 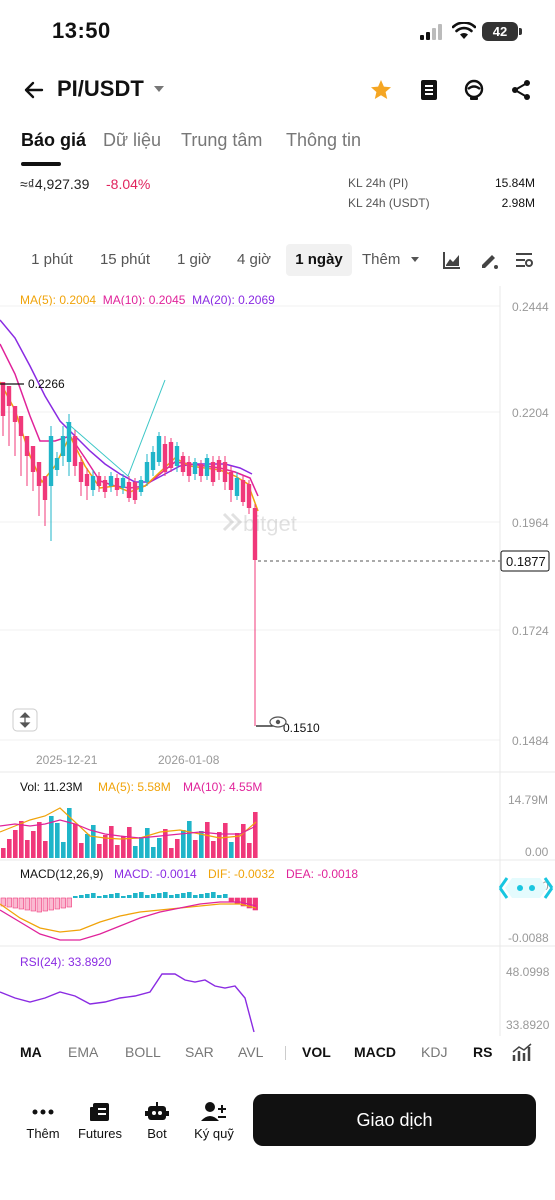 I want to click on indicator-boll: BOLL, so click(x=143, y=1052).